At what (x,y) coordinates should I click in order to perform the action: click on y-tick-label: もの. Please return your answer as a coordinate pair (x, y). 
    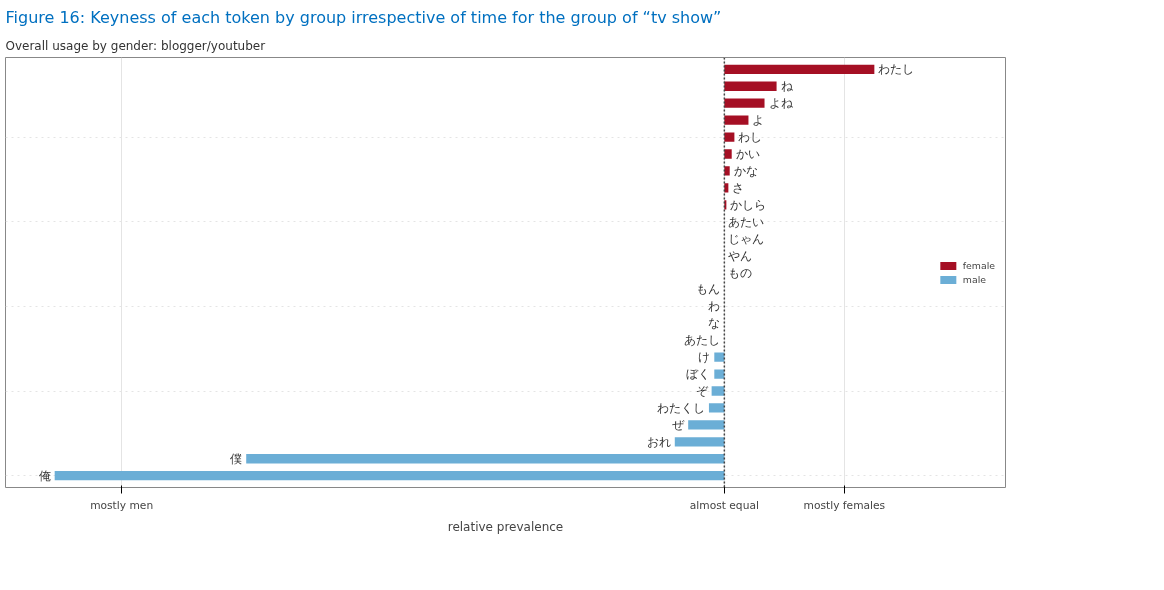
    Looking at the image, I should click on (740, 272).